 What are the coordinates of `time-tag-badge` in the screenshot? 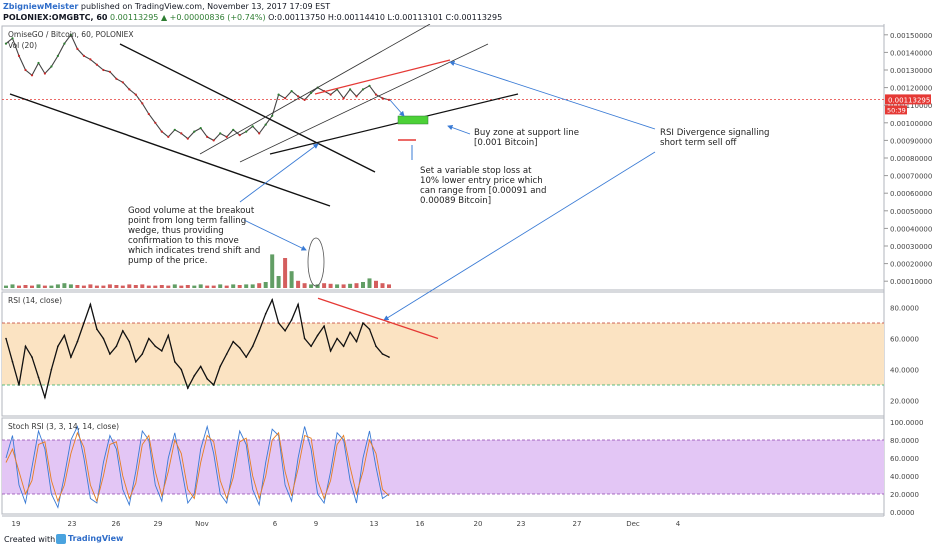 It's located at (896, 110).